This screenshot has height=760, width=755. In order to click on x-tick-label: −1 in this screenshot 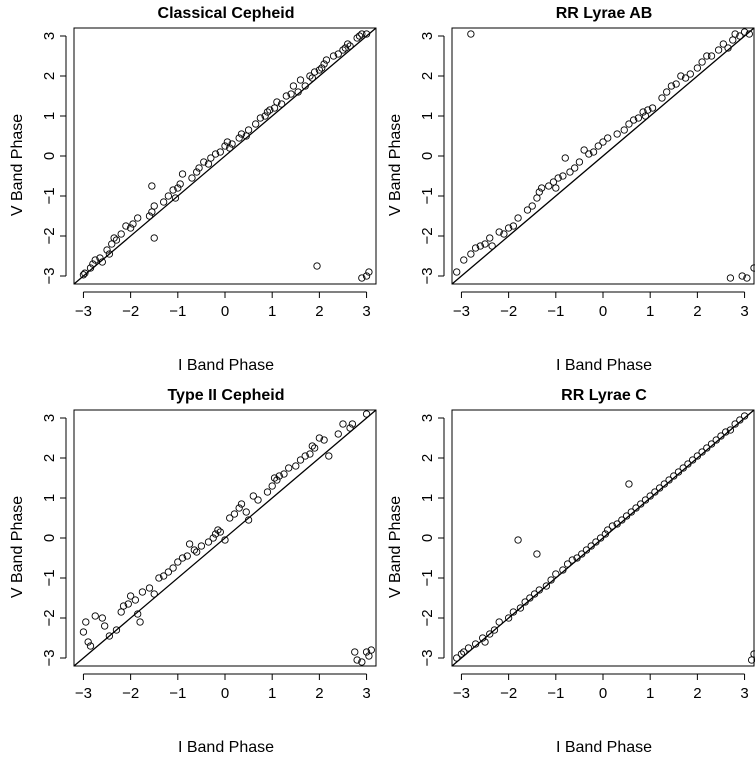, I will do `click(555, 311)`.